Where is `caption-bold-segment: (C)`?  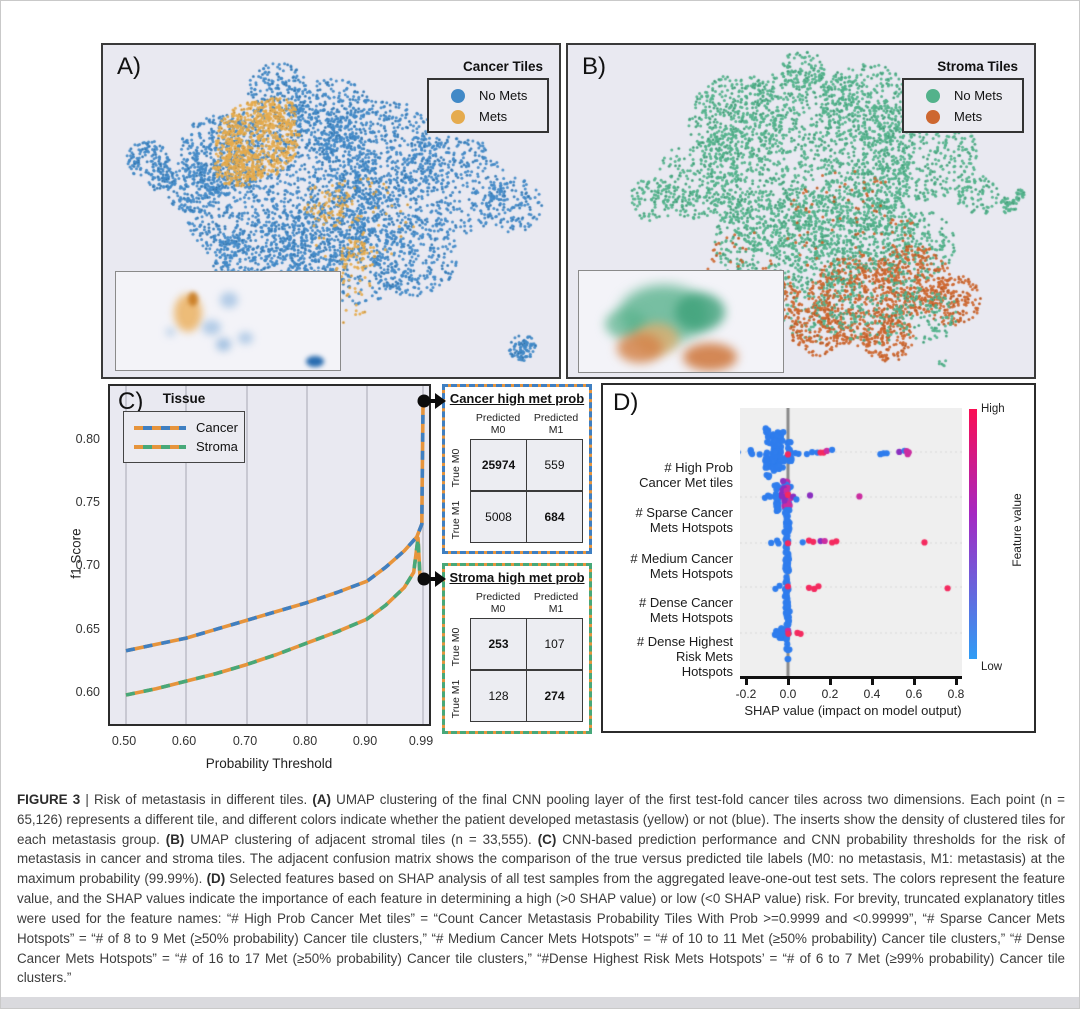 caption-bold-segment: (C) is located at coordinates (547, 839).